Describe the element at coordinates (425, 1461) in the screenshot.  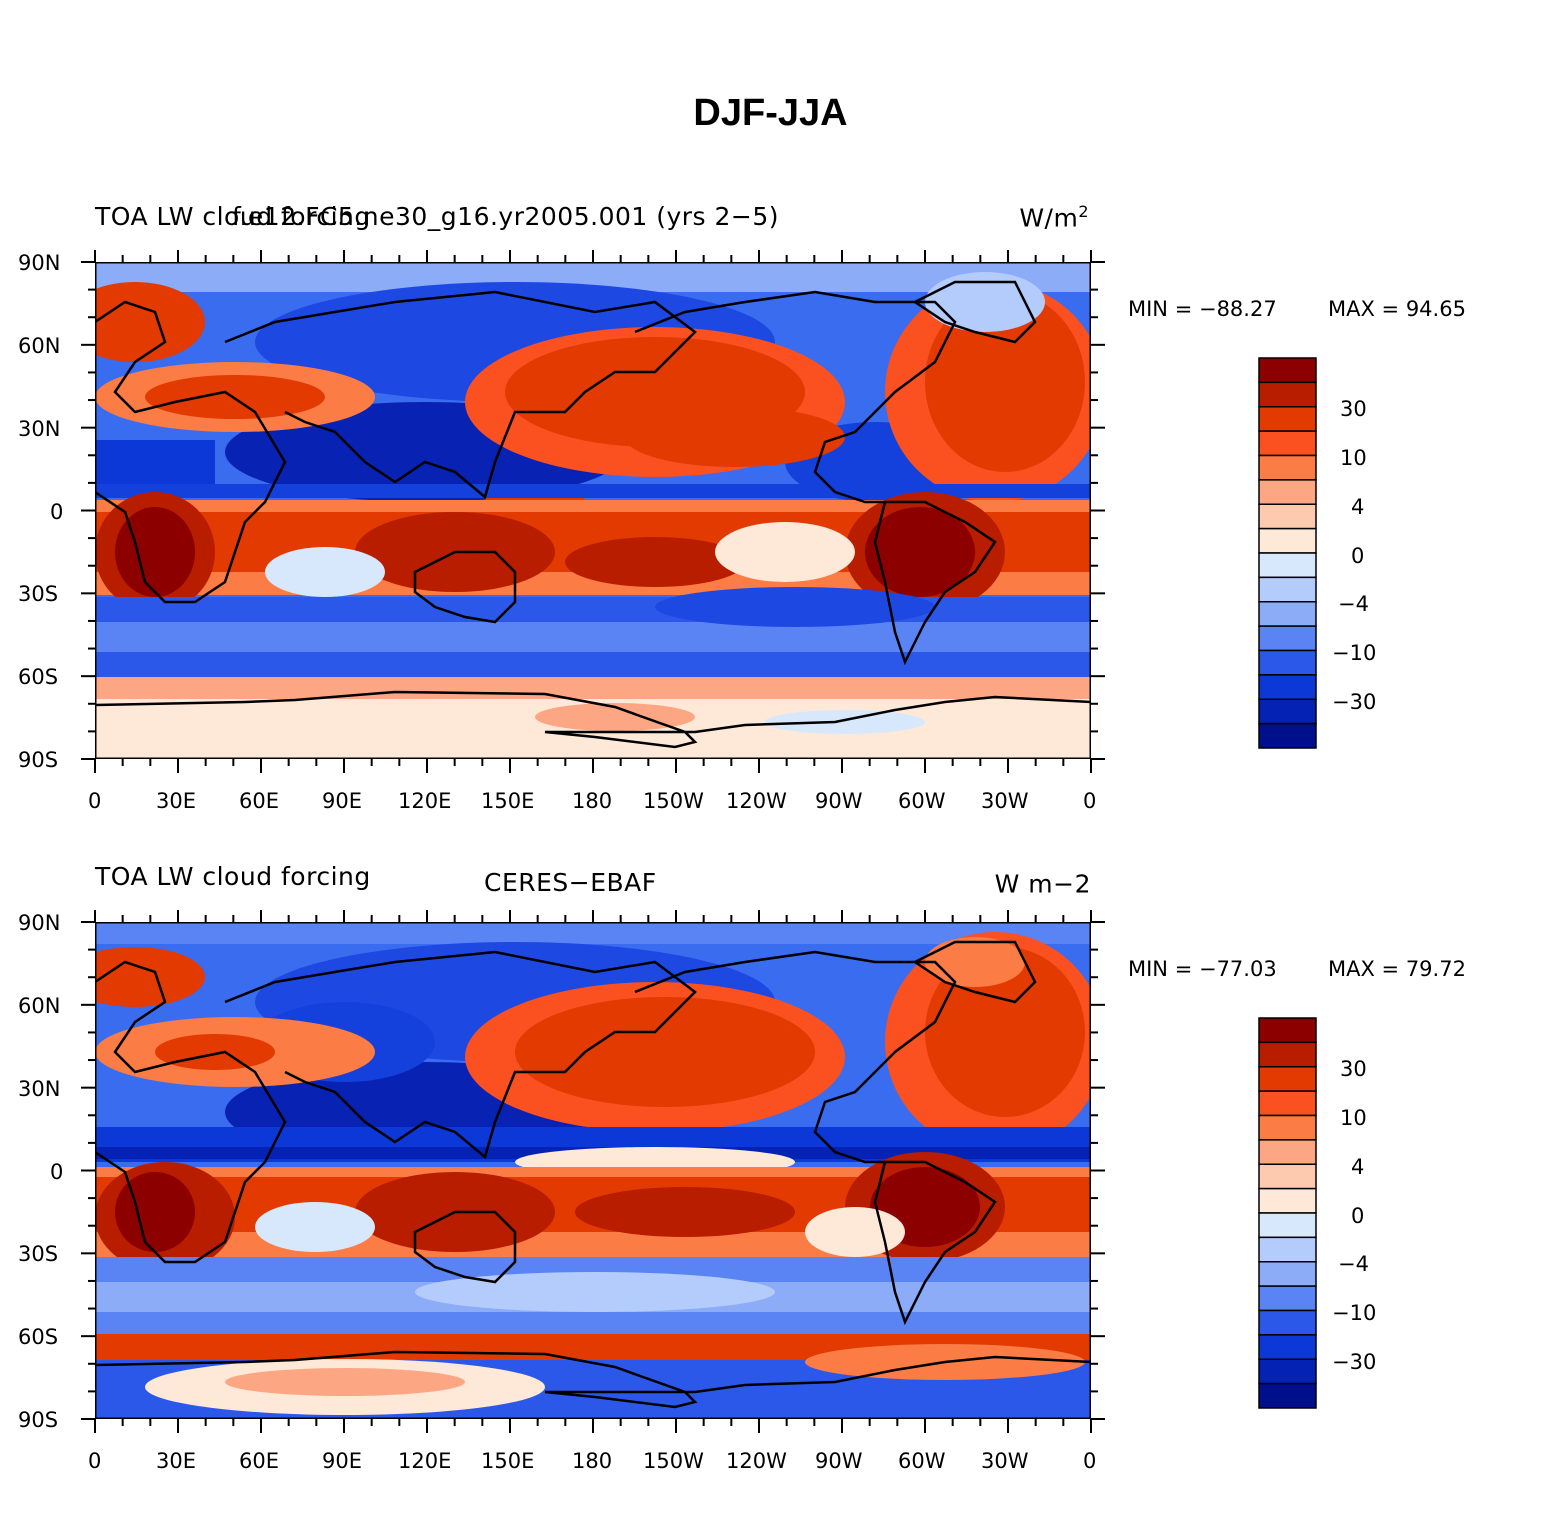
I see `panel2-lon-120e: 120E` at that location.